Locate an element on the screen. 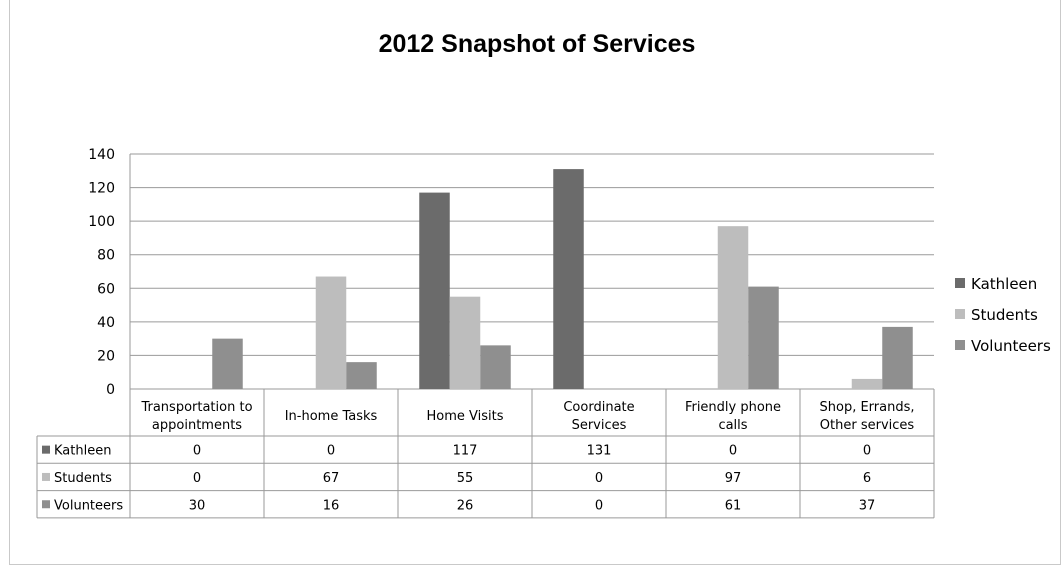  category-label: Coordinate is located at coordinates (598, 407).